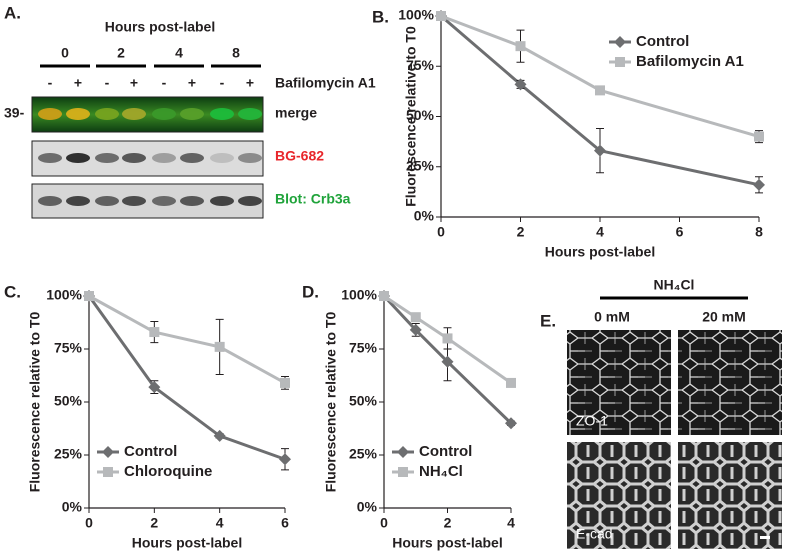 The image size is (785, 554). I want to click on legend-label: Chloroquine, so click(168, 471).